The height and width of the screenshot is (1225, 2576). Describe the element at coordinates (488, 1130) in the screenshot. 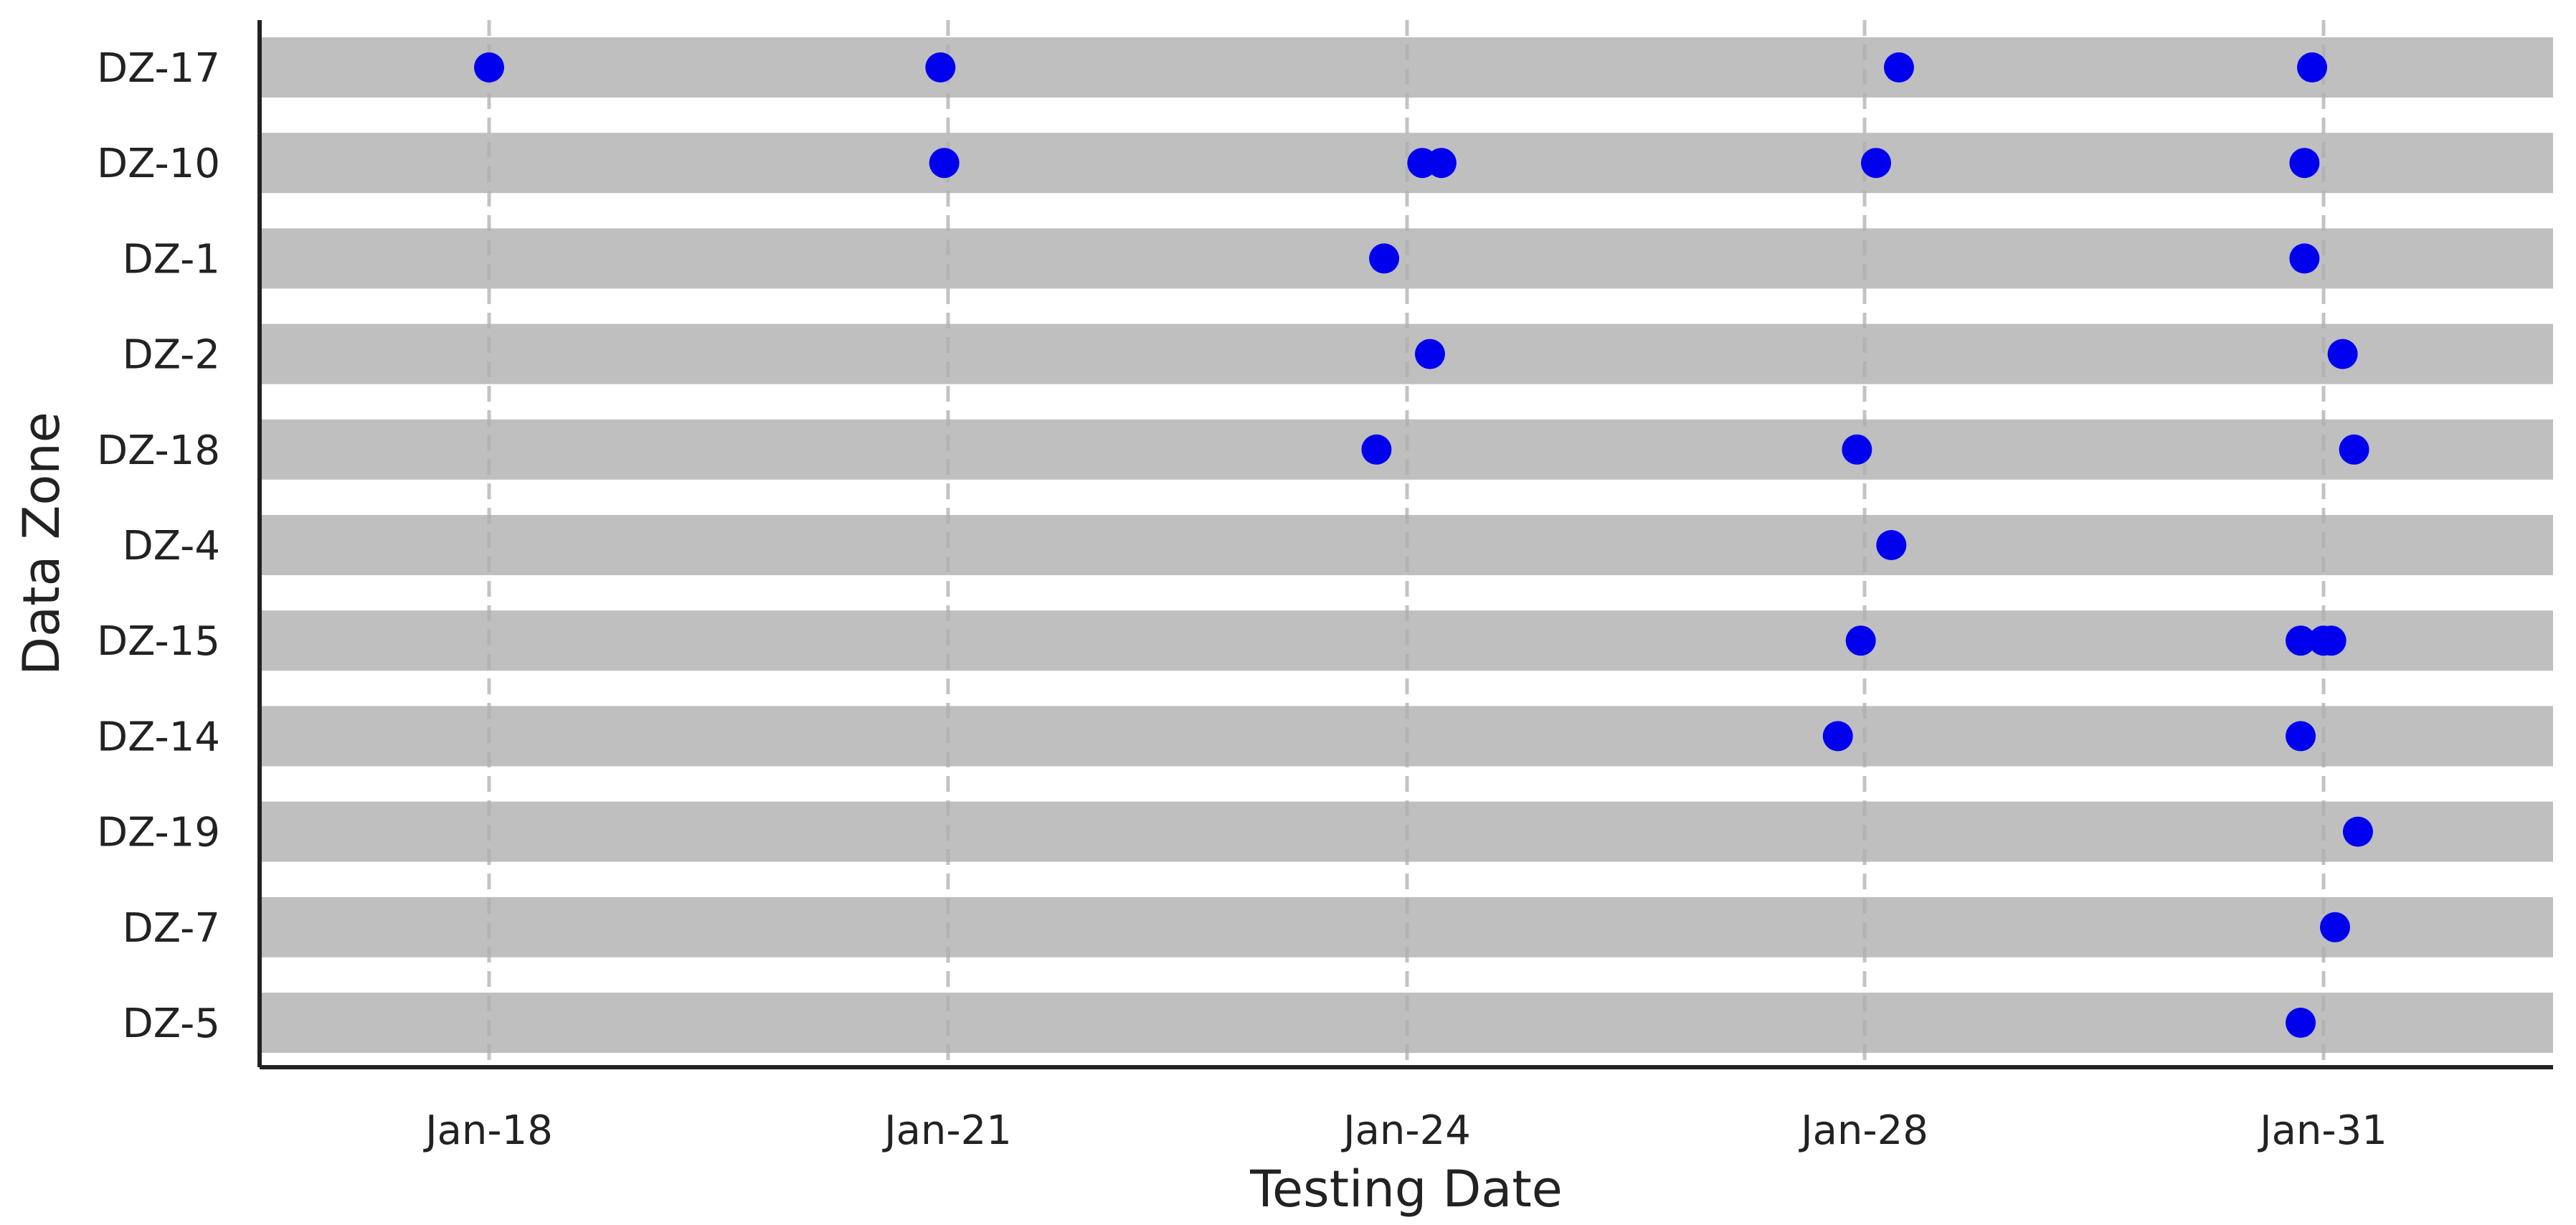

I see `x-tick-label: Jan-18` at that location.